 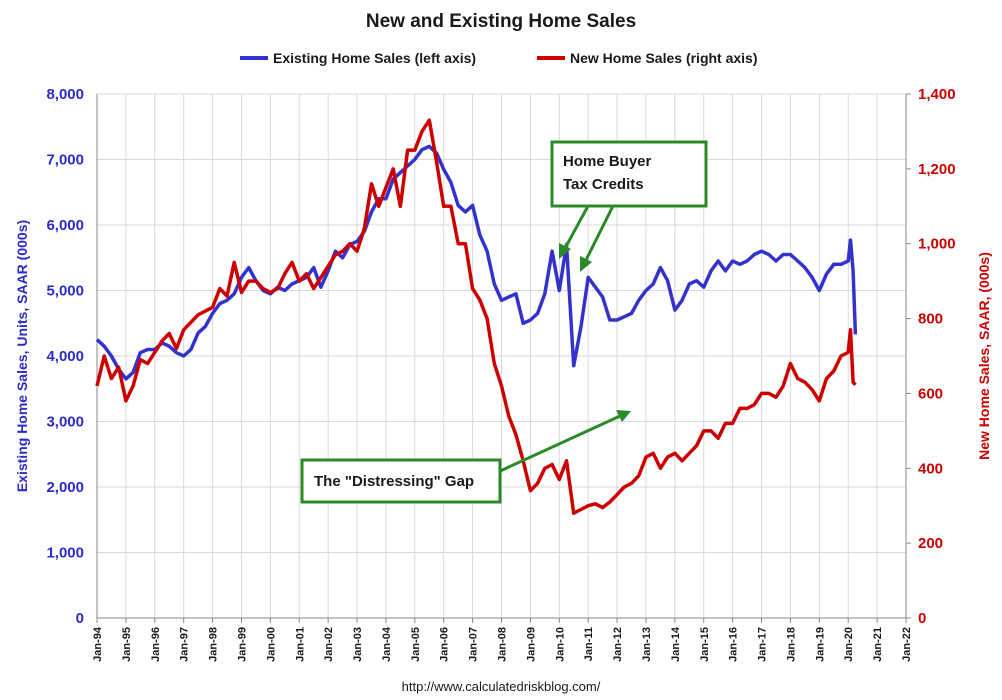 I want to click on right-tick-label: 1,400, so click(x=937, y=94).